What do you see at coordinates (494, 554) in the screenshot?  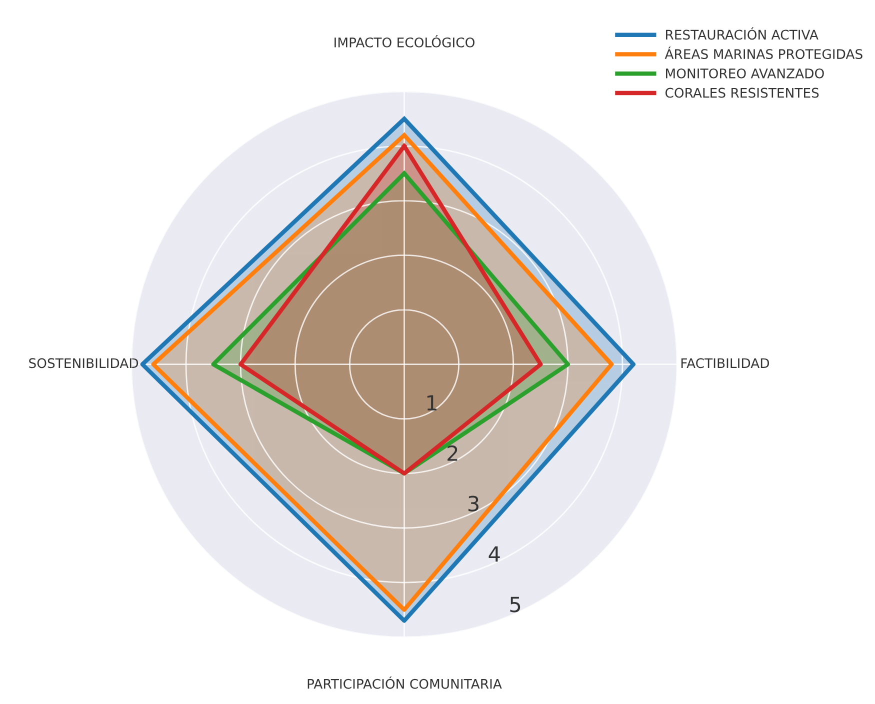 I see `y-tick-label: 4` at bounding box center [494, 554].